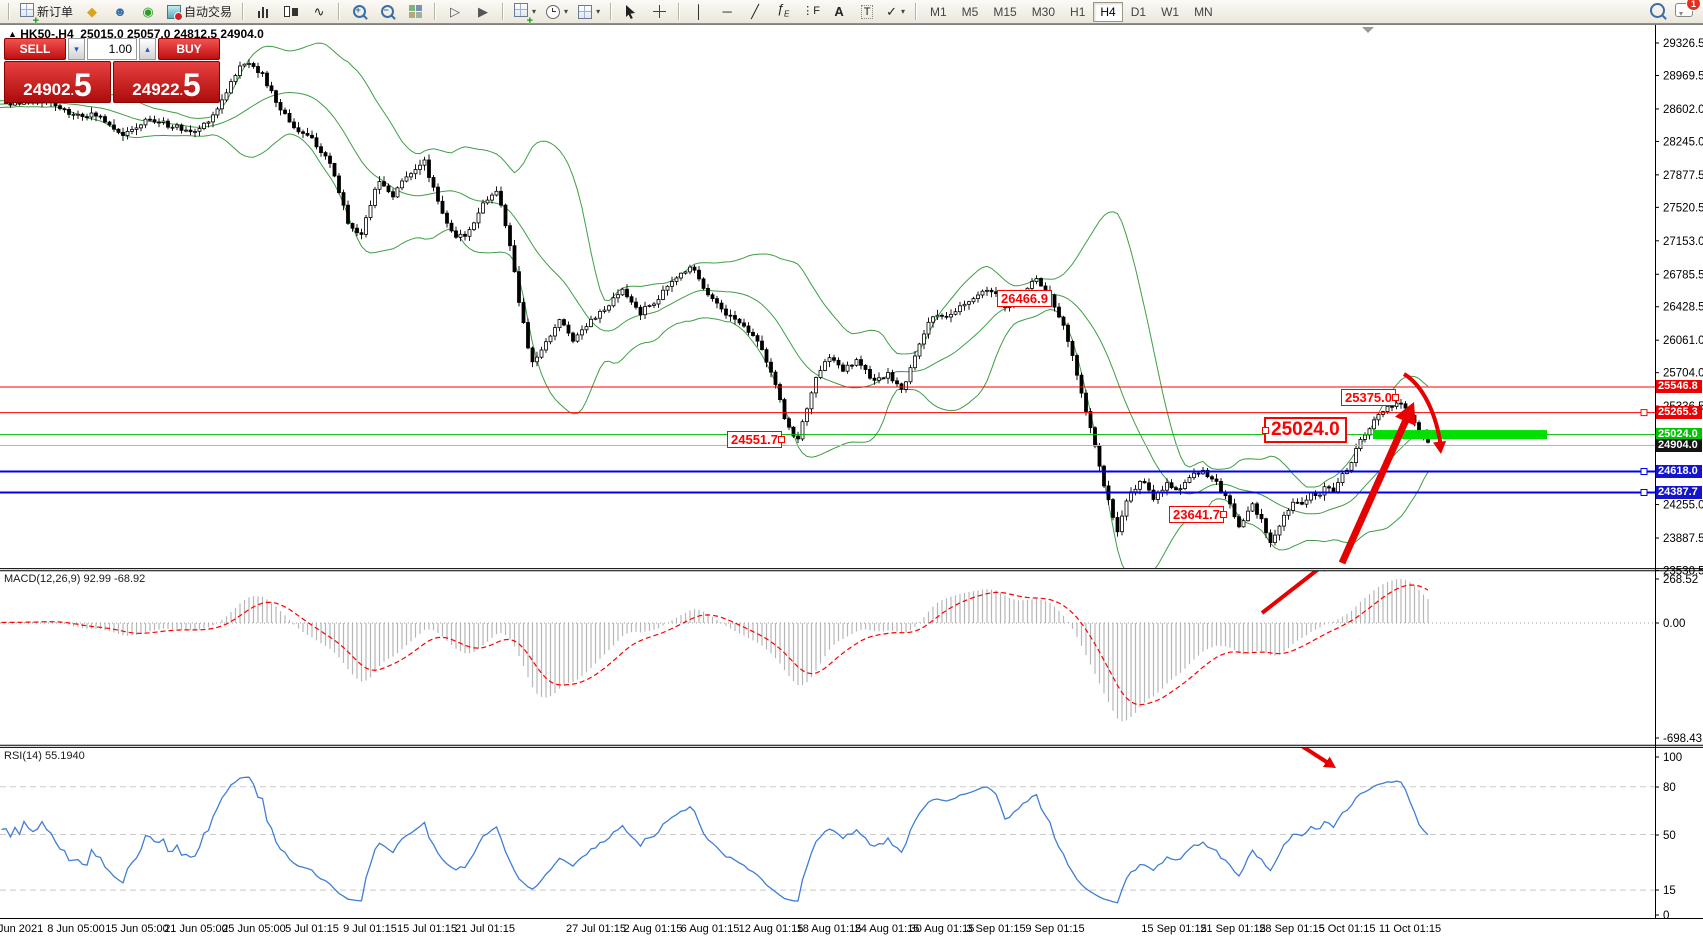 This screenshot has height=940, width=1703. What do you see at coordinates (596, 929) in the screenshot?
I see `time-label: 27 Jul 01:15` at bounding box center [596, 929].